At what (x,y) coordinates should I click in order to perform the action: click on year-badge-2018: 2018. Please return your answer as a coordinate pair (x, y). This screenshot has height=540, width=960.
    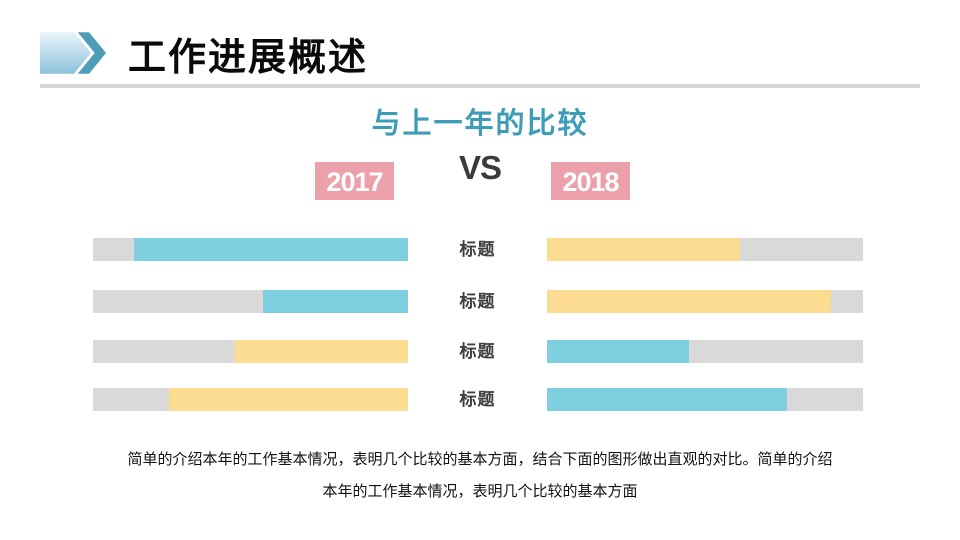
    Looking at the image, I should click on (590, 181).